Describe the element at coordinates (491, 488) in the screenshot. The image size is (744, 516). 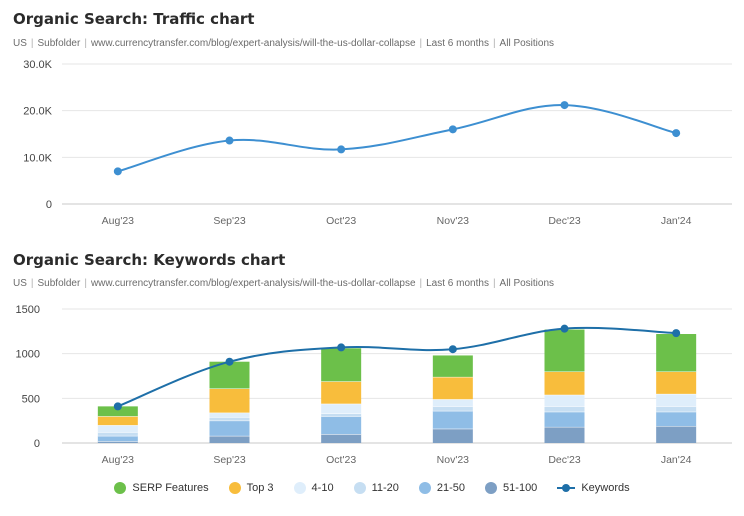
I see `legend-51-100-swatch` at that location.